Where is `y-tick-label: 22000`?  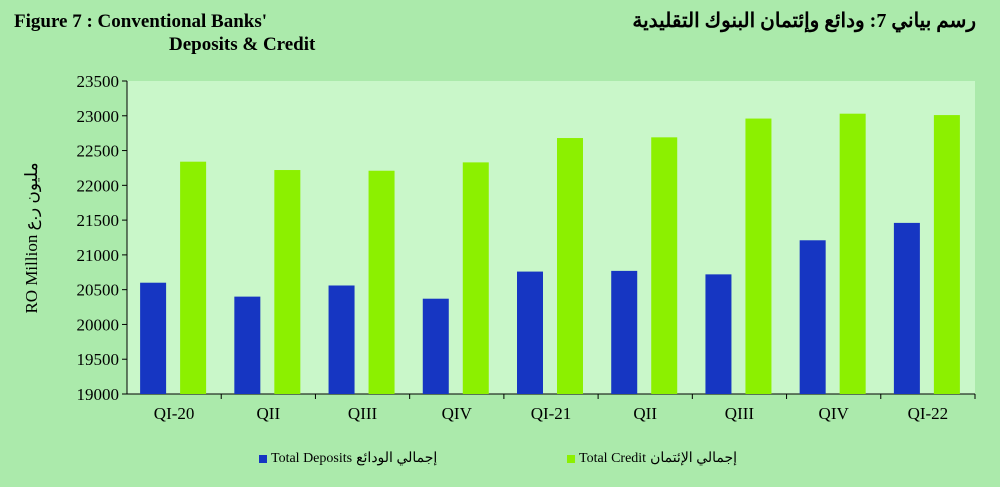 y-tick-label: 22000 is located at coordinates (98, 185).